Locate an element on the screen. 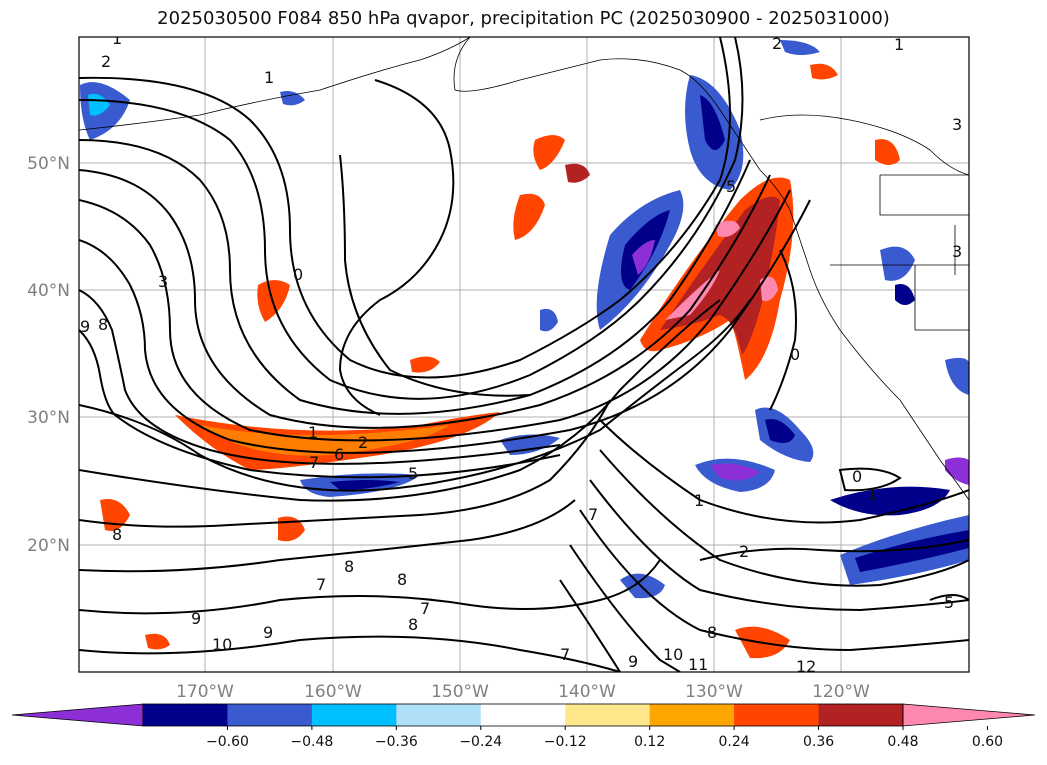 Image resolution: width=1047 pixels, height=765 pixels. colorbar-tick-label: −0.36 is located at coordinates (396, 742).